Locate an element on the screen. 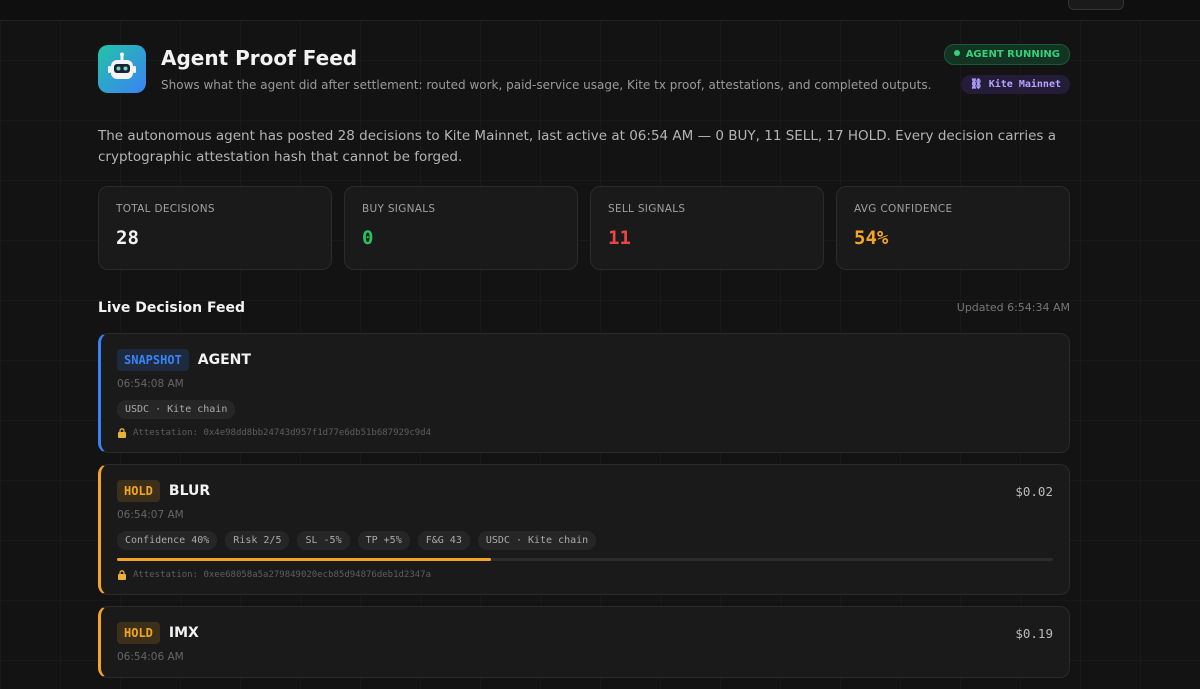 This screenshot has height=689, width=1200. info-chip: F&G 43 is located at coordinates (443, 540).